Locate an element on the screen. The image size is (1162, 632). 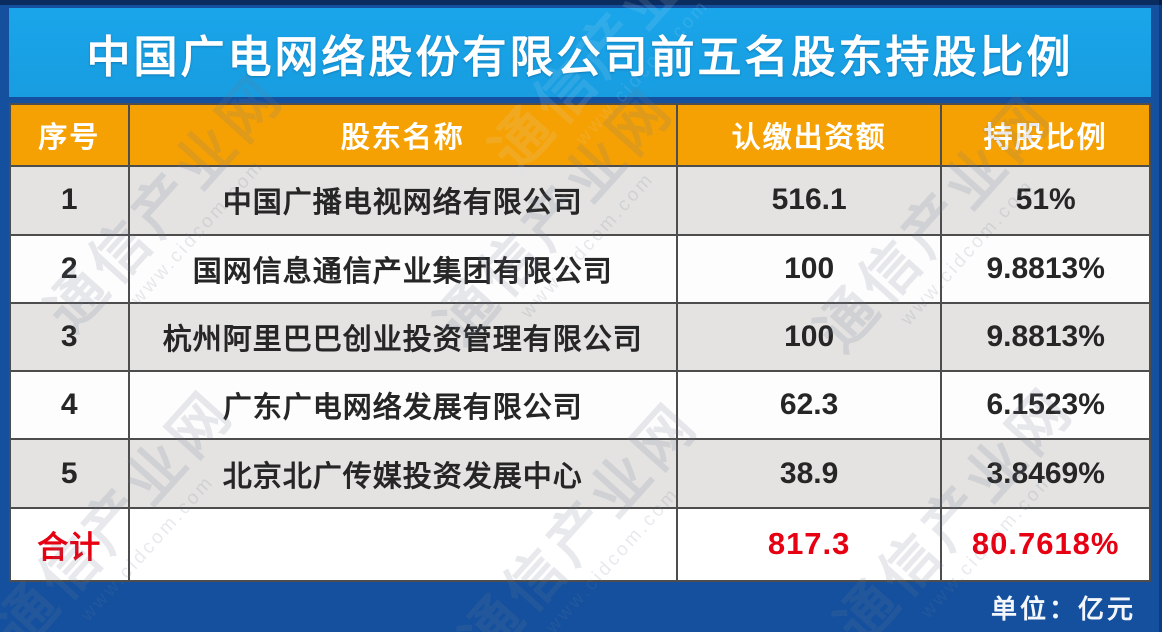
table-header-row: 序号 股东名称 认缴出资额 持股比例 is located at coordinates (580, 135).